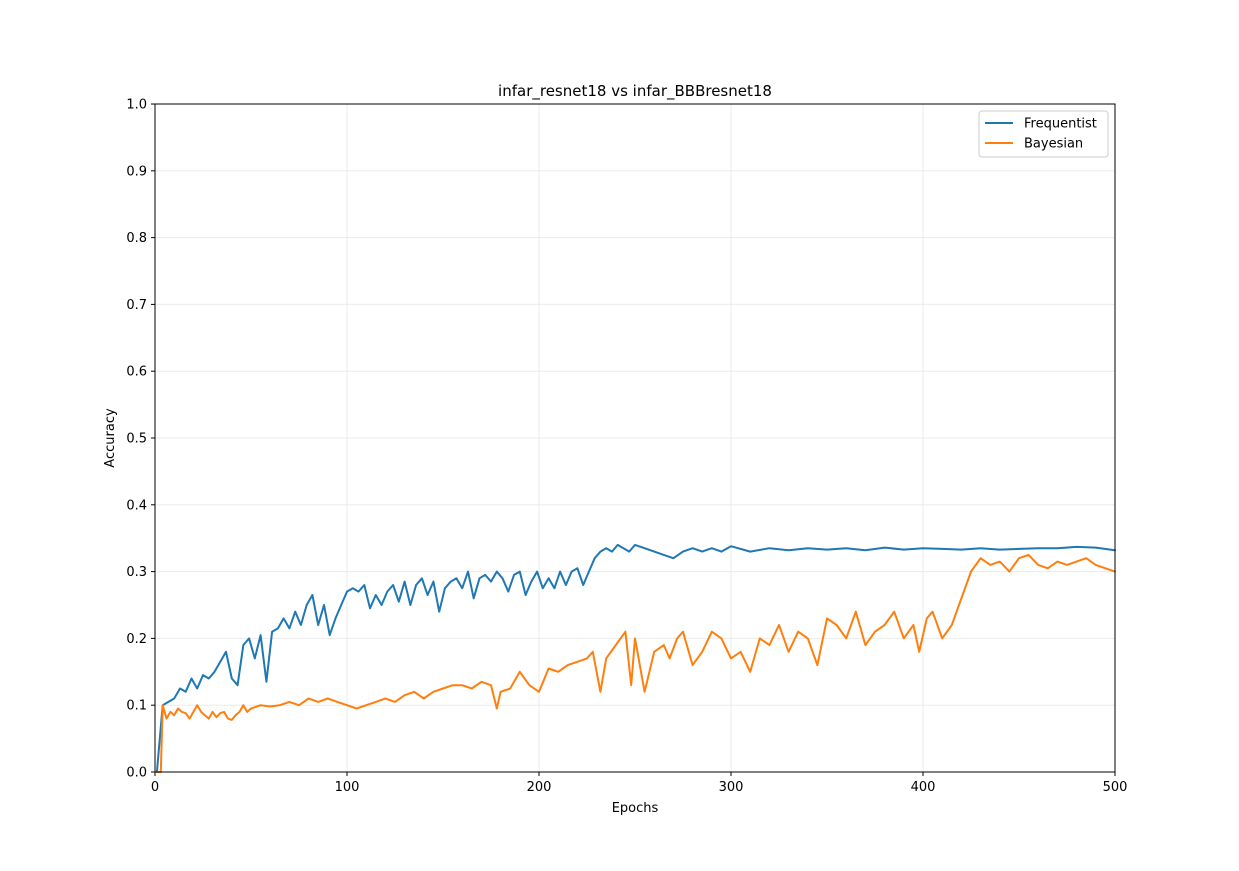 This screenshot has height=871, width=1239. What do you see at coordinates (1043, 134) in the screenshot?
I see `legend: Frequentist Bayesian` at bounding box center [1043, 134].